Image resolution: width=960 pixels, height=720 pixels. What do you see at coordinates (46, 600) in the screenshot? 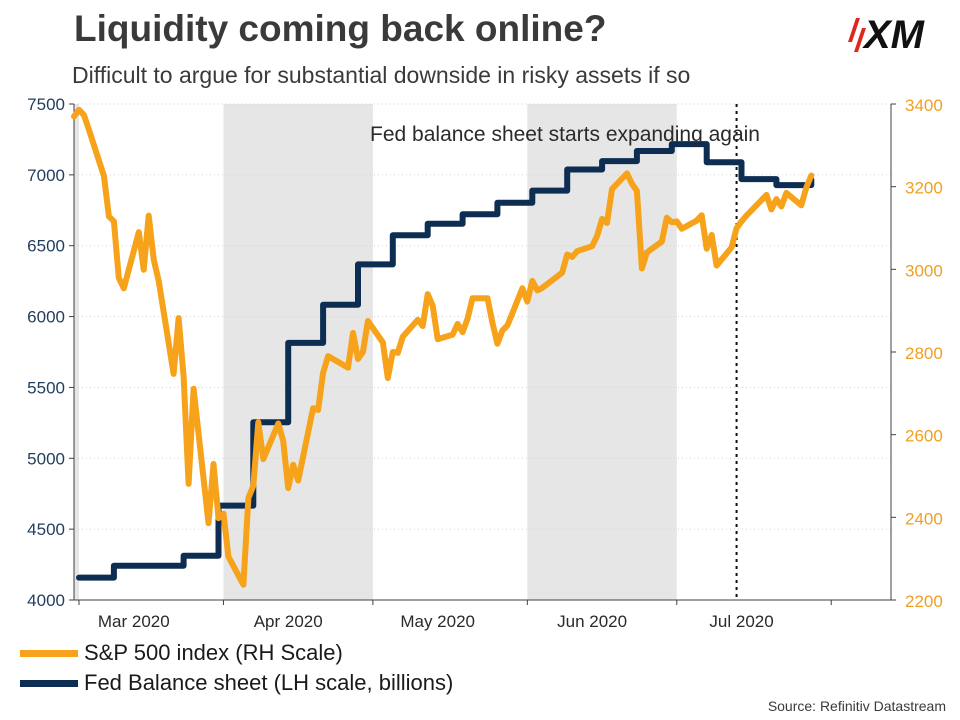
I see `left-tick-label: 4000` at bounding box center [46, 600].